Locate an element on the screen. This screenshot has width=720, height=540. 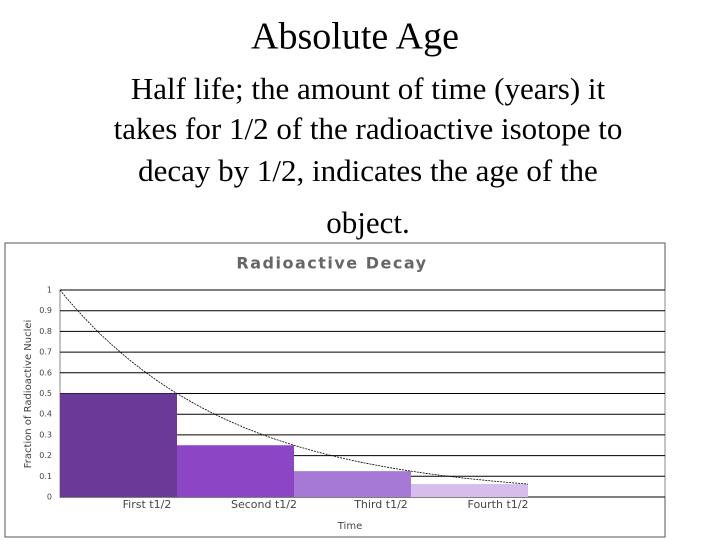
y-tick-label: 0.3 is located at coordinates (45, 434).